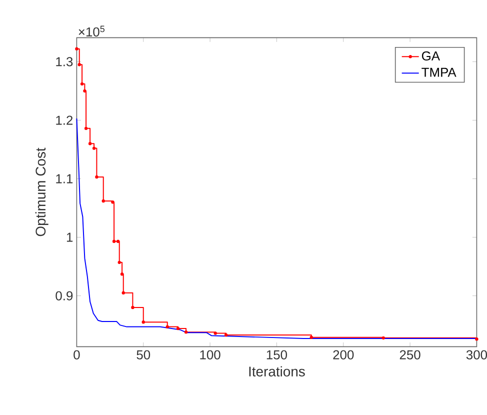 The width and height of the screenshot is (487, 415). What do you see at coordinates (143, 355) in the screenshot?
I see `x-tick-label: 50` at bounding box center [143, 355].